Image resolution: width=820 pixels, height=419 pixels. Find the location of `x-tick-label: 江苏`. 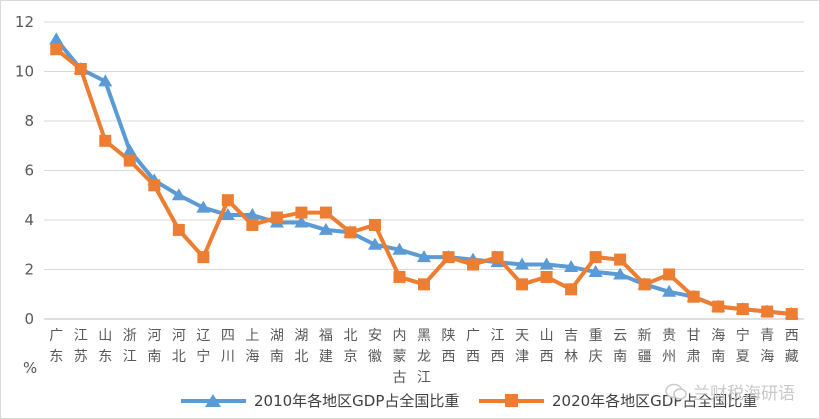

x-tick-label: 江苏 is located at coordinates (81, 346).